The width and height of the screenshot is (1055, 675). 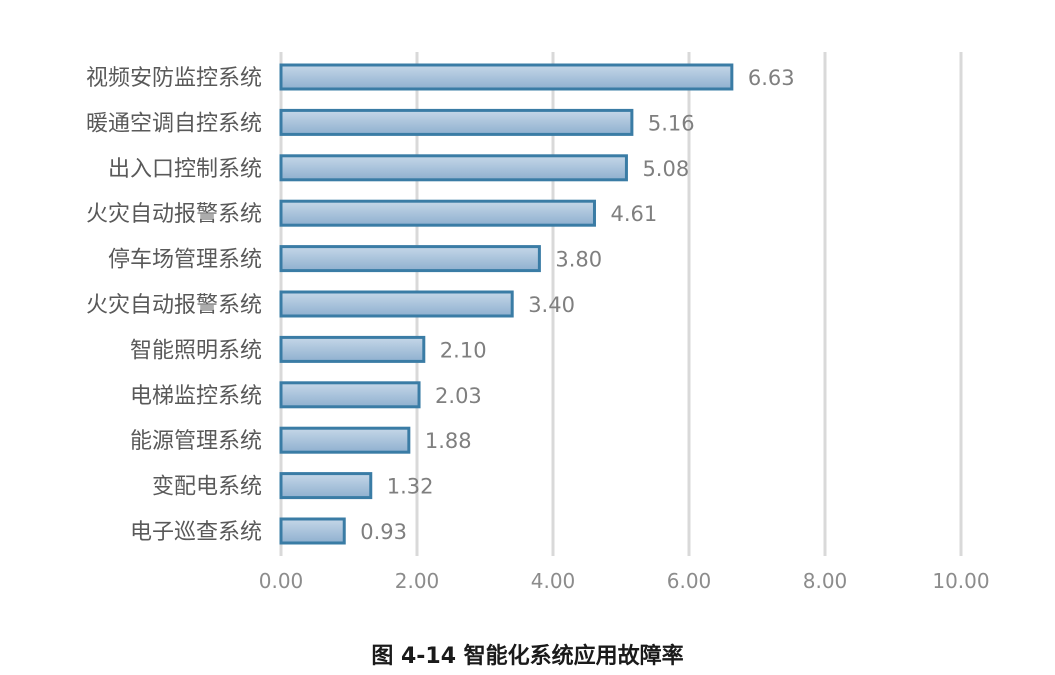 I want to click on value-label: 1.32, so click(x=410, y=487).